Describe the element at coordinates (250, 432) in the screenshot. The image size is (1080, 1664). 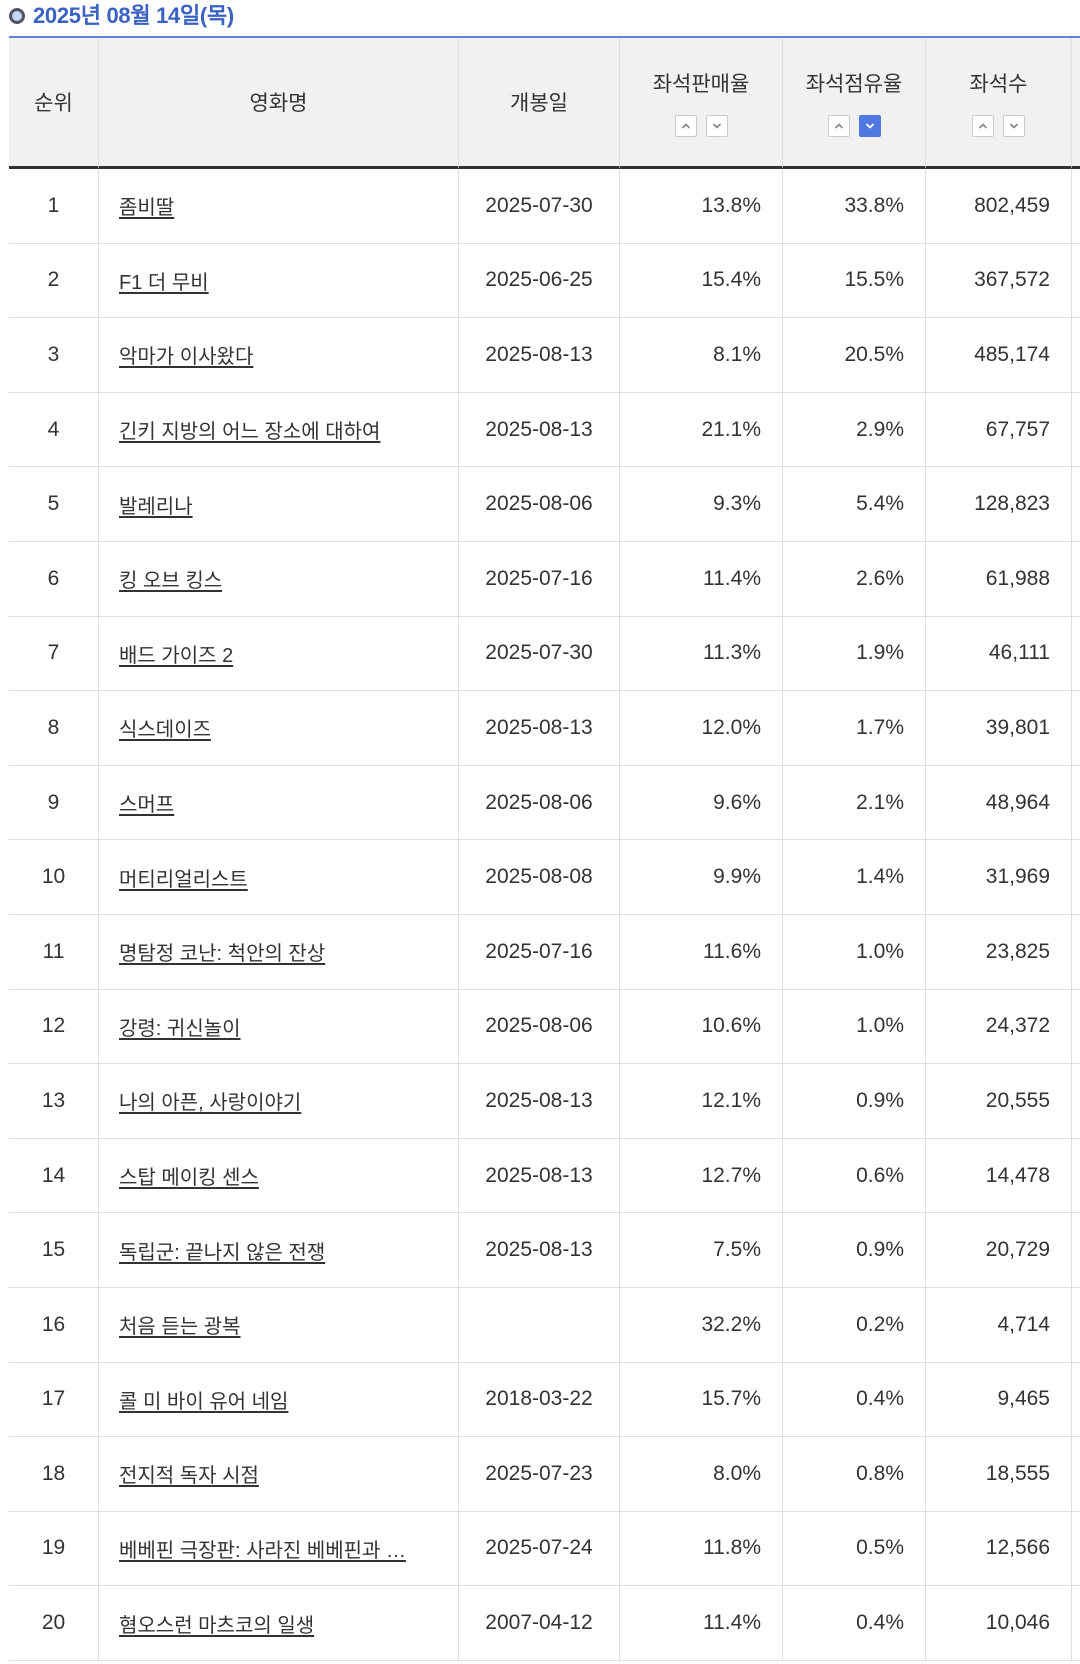
I see `movie-title-link: 긴키 지방의 어느 장소에 대하여` at that location.